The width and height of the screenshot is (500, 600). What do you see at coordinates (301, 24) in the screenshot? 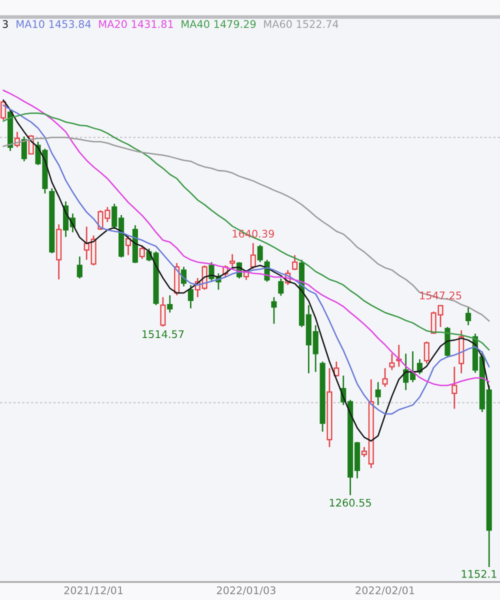
I see `text: MA60 1522.74` at bounding box center [301, 24].